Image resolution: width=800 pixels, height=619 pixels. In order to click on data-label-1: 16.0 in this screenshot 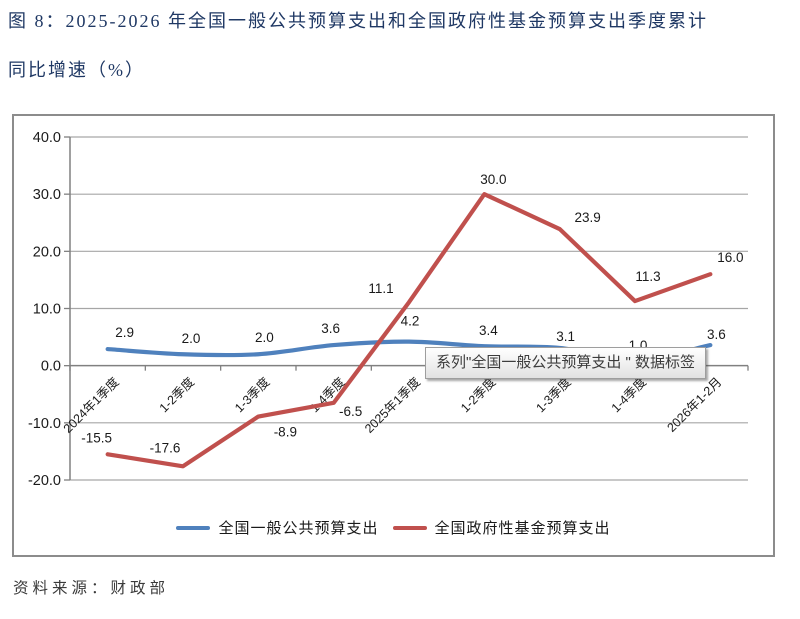, I will do `click(730, 257)`.